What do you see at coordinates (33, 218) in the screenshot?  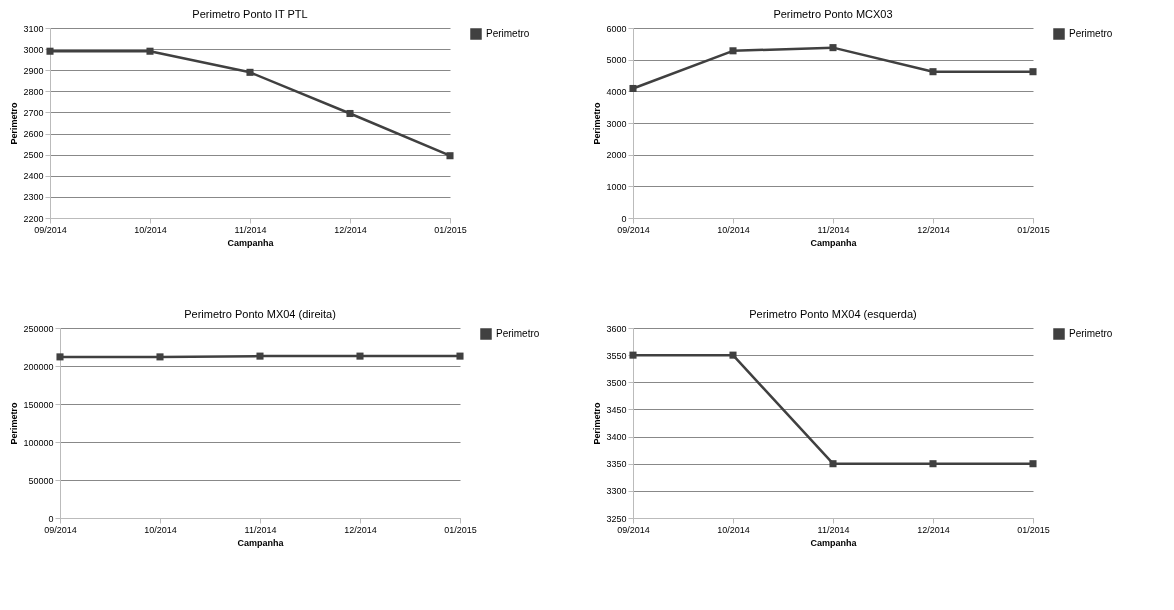 I see `y-tick-label: 2200` at bounding box center [33, 218].